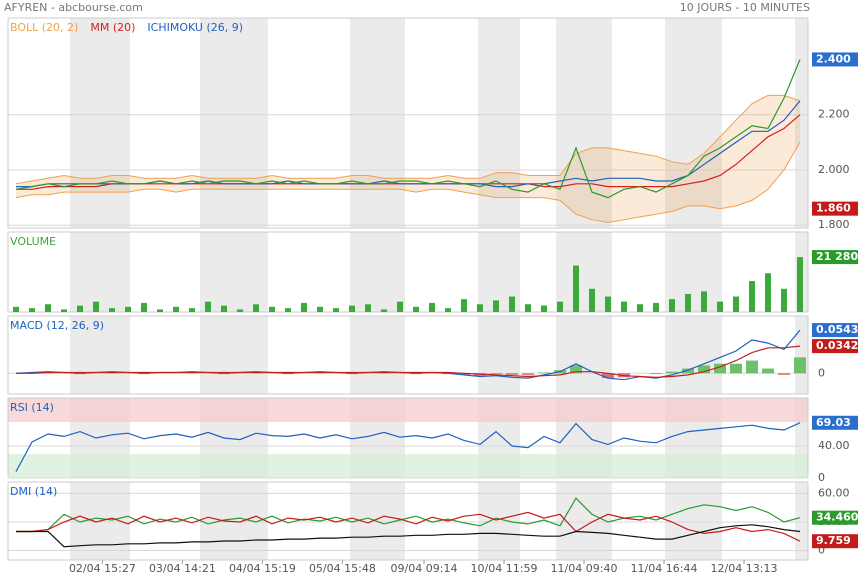 The width and height of the screenshot is (860, 580). Describe the element at coordinates (57, 325) in the screenshot. I see `panel-title: MACD (12, 26, 9)` at that location.